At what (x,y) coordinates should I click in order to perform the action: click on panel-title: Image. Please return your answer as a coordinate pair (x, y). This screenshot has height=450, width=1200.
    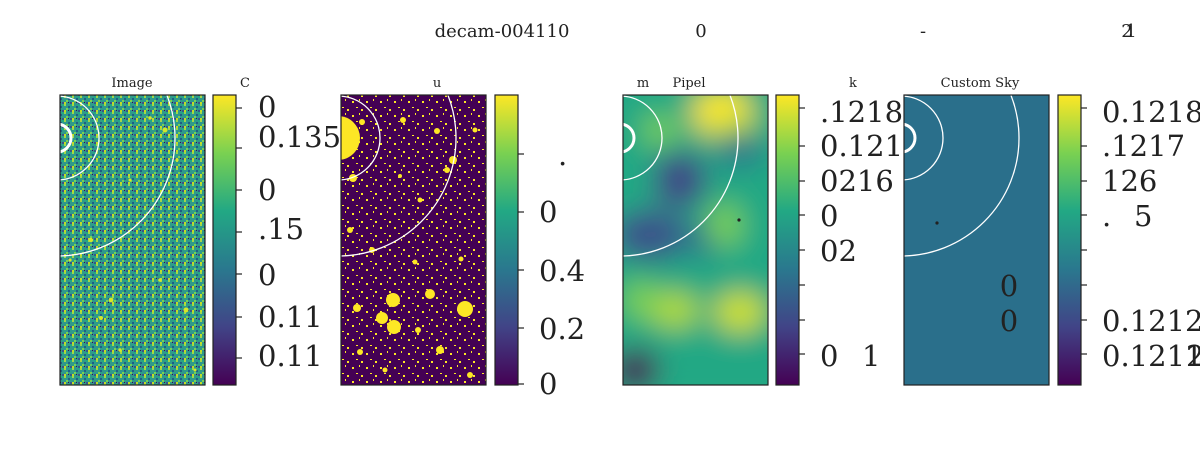
    Looking at the image, I should click on (132, 83).